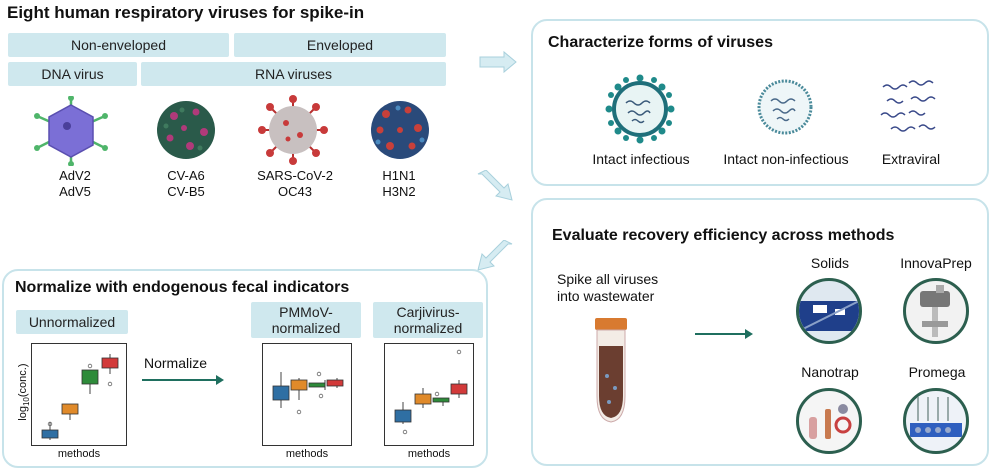 Image resolution: width=996 pixels, height=471 pixels. Describe the element at coordinates (829, 311) in the screenshot. I see `solids-image` at that location.